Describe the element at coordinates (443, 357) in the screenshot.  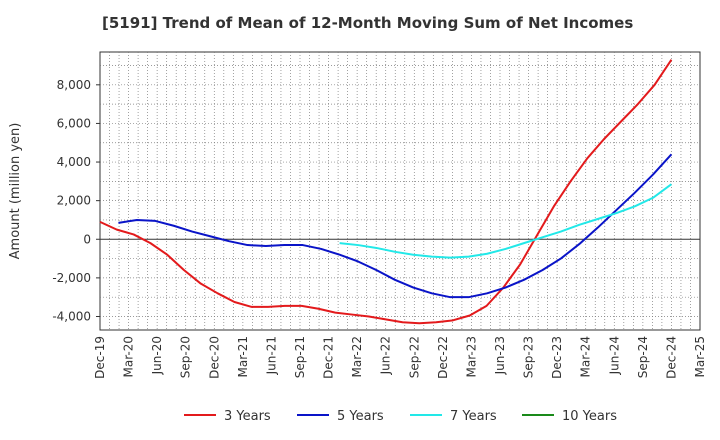
I see `x-tick-label: Dec-22` at that location.